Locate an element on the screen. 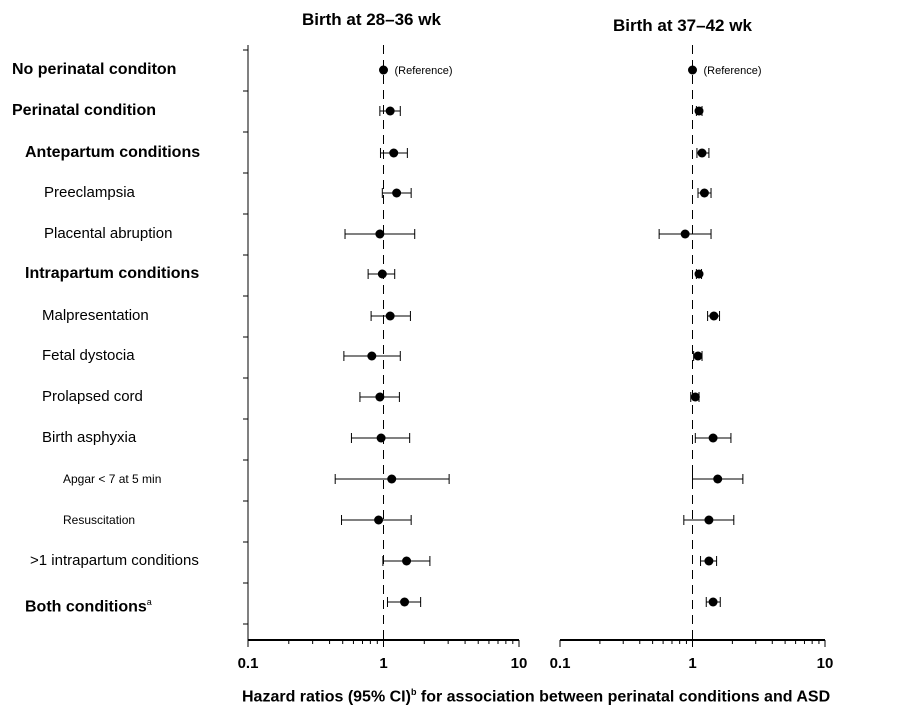 The width and height of the screenshot is (905, 711). row-label: Antepartum conditions is located at coordinates (112, 153).